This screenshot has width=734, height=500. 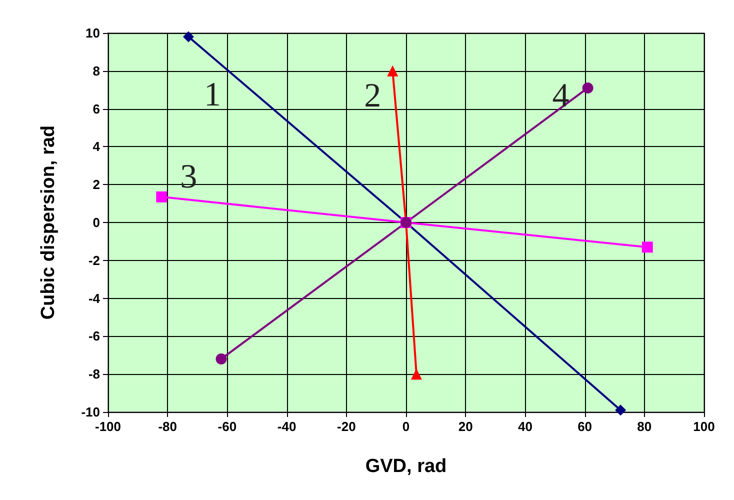 What do you see at coordinates (373, 95) in the screenshot?
I see `series-label: 2` at bounding box center [373, 95].